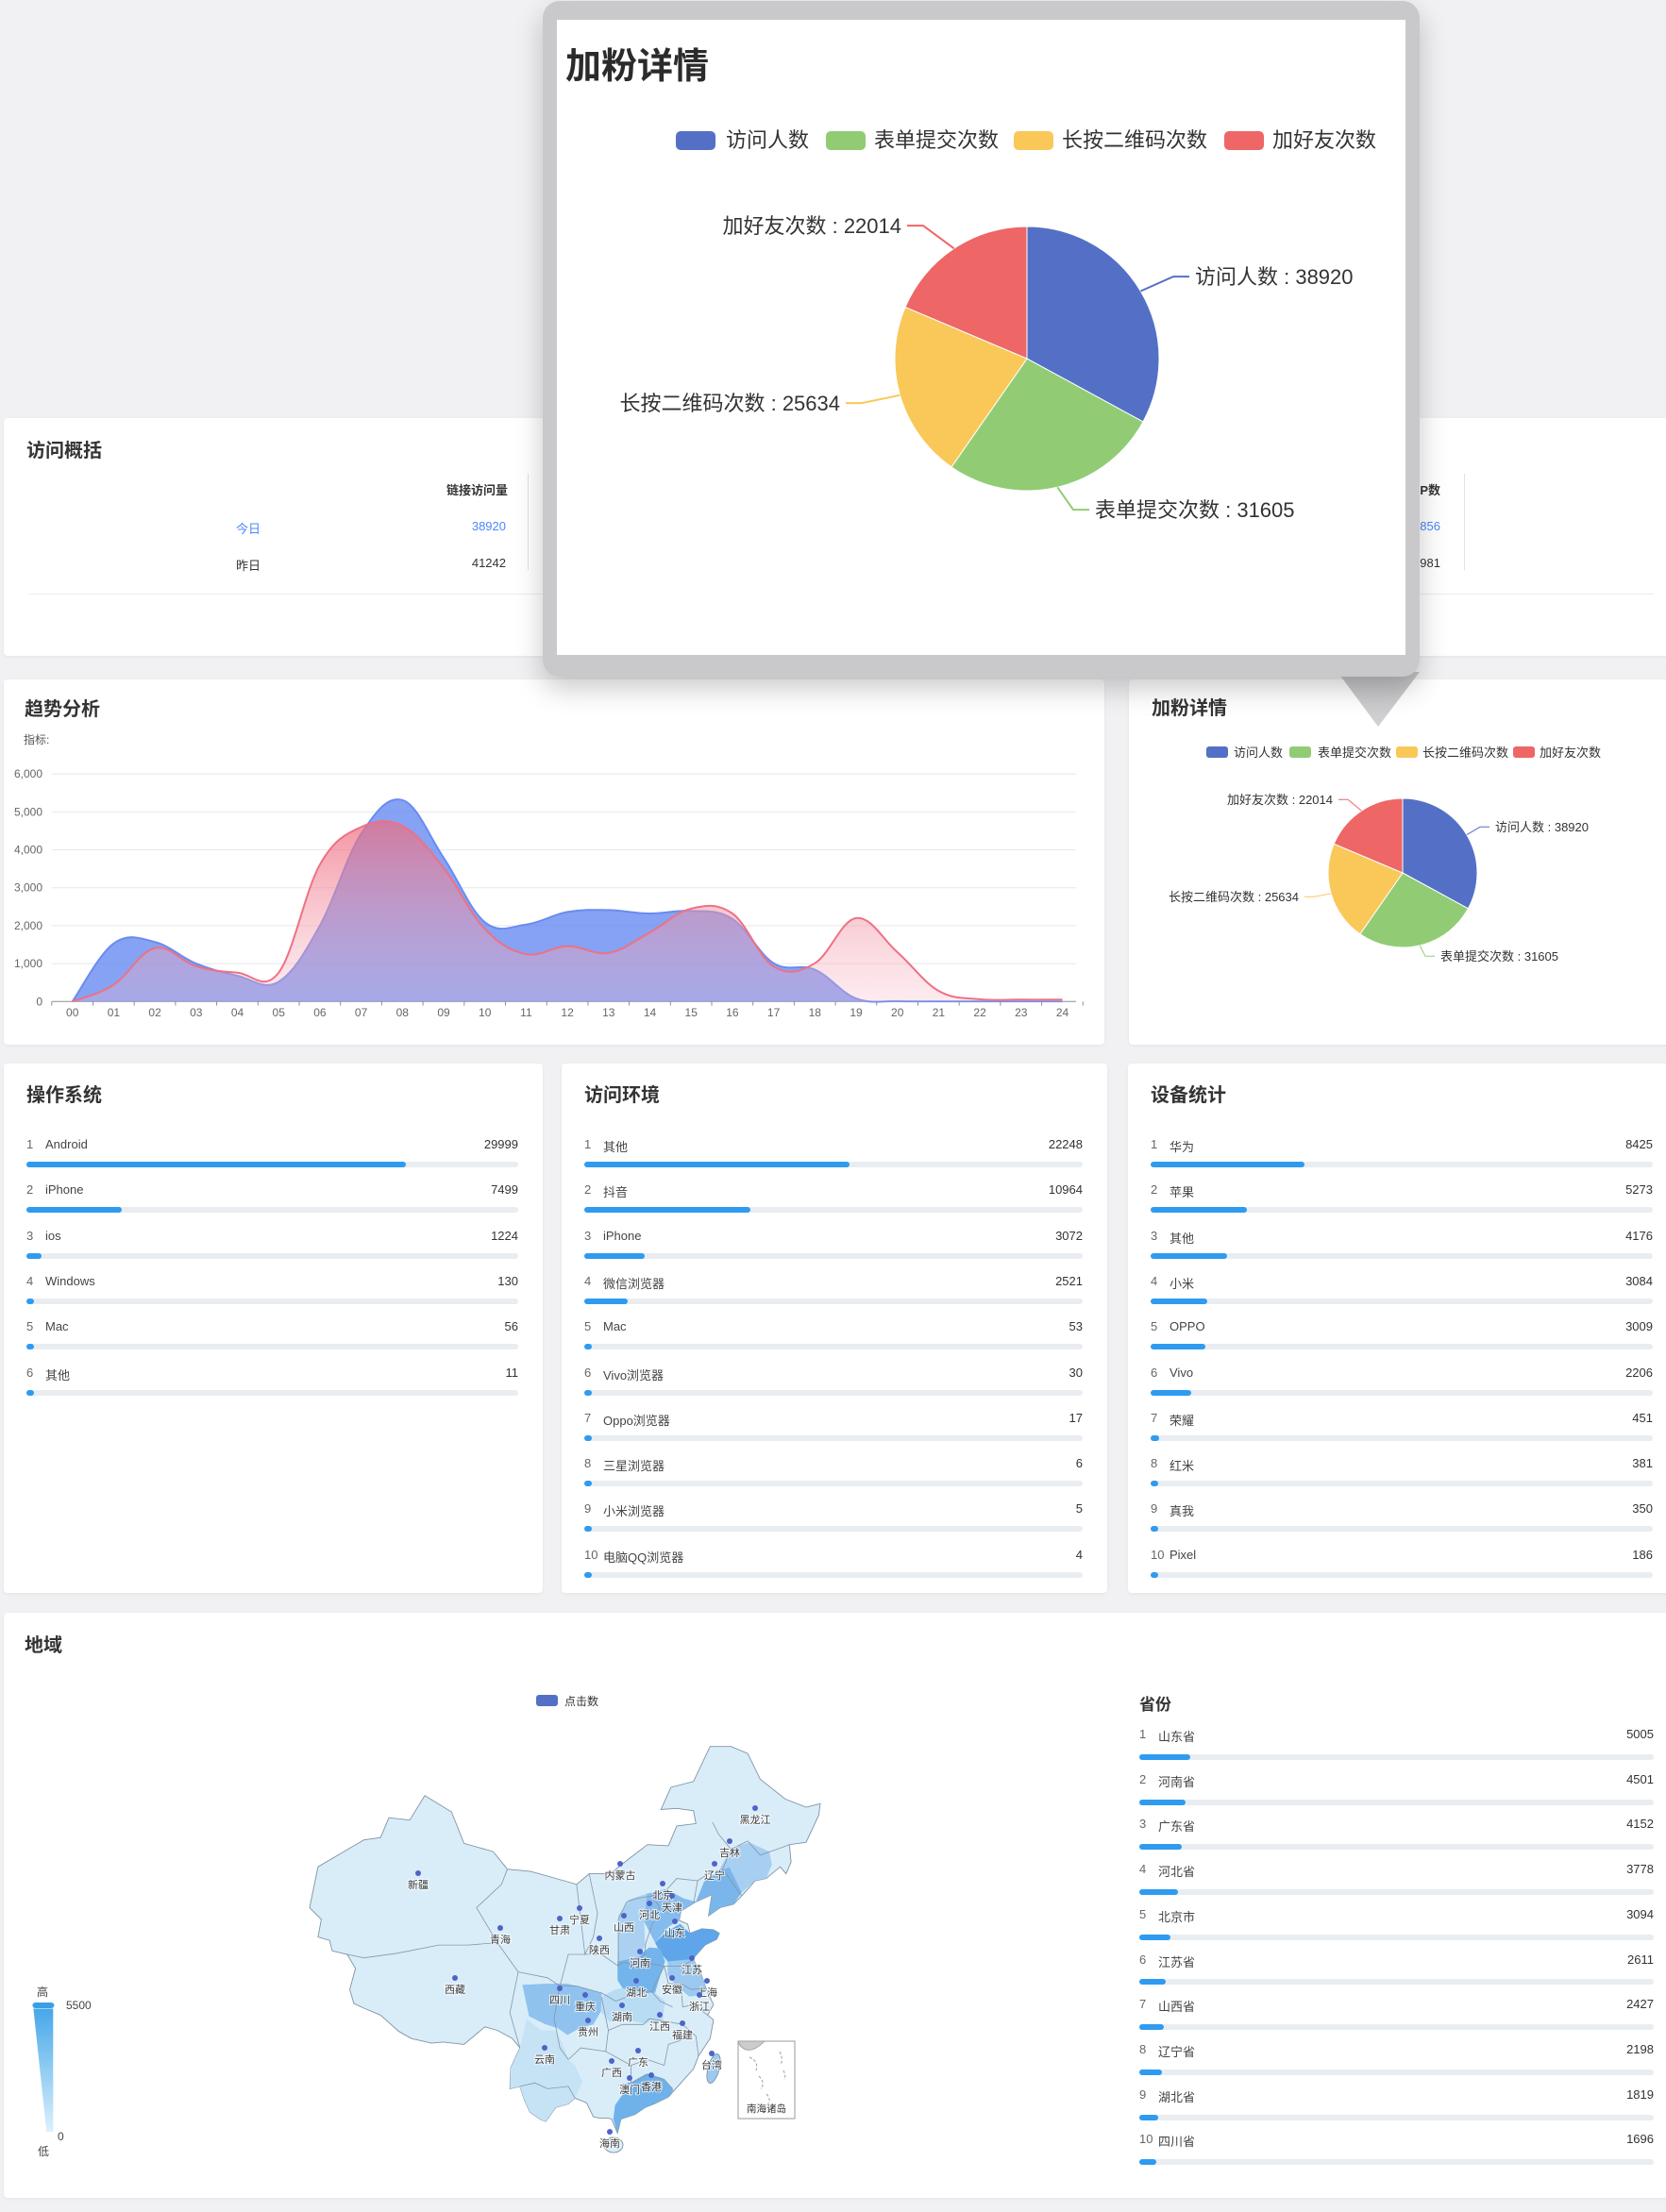  I want to click on svg-text: 3,000, so click(28, 888).